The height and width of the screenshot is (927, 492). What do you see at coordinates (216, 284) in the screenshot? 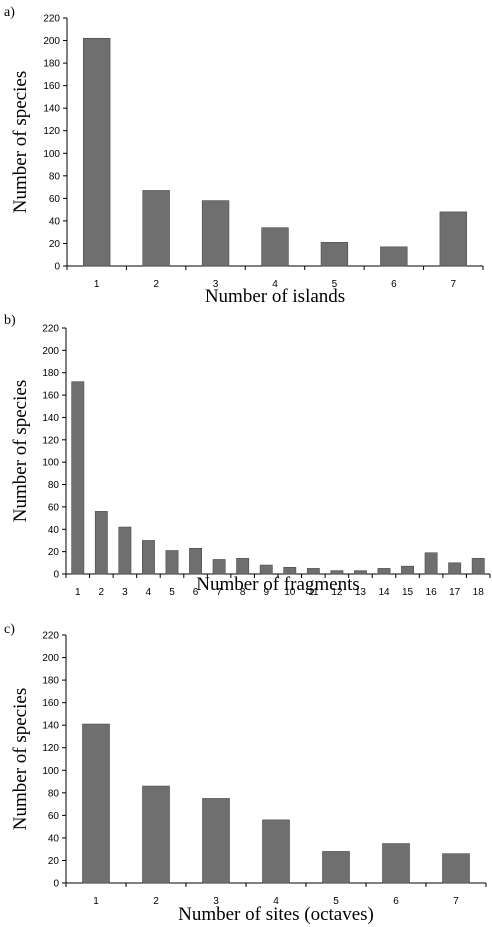
I see `x-tick-label-a-3: 3` at bounding box center [216, 284].